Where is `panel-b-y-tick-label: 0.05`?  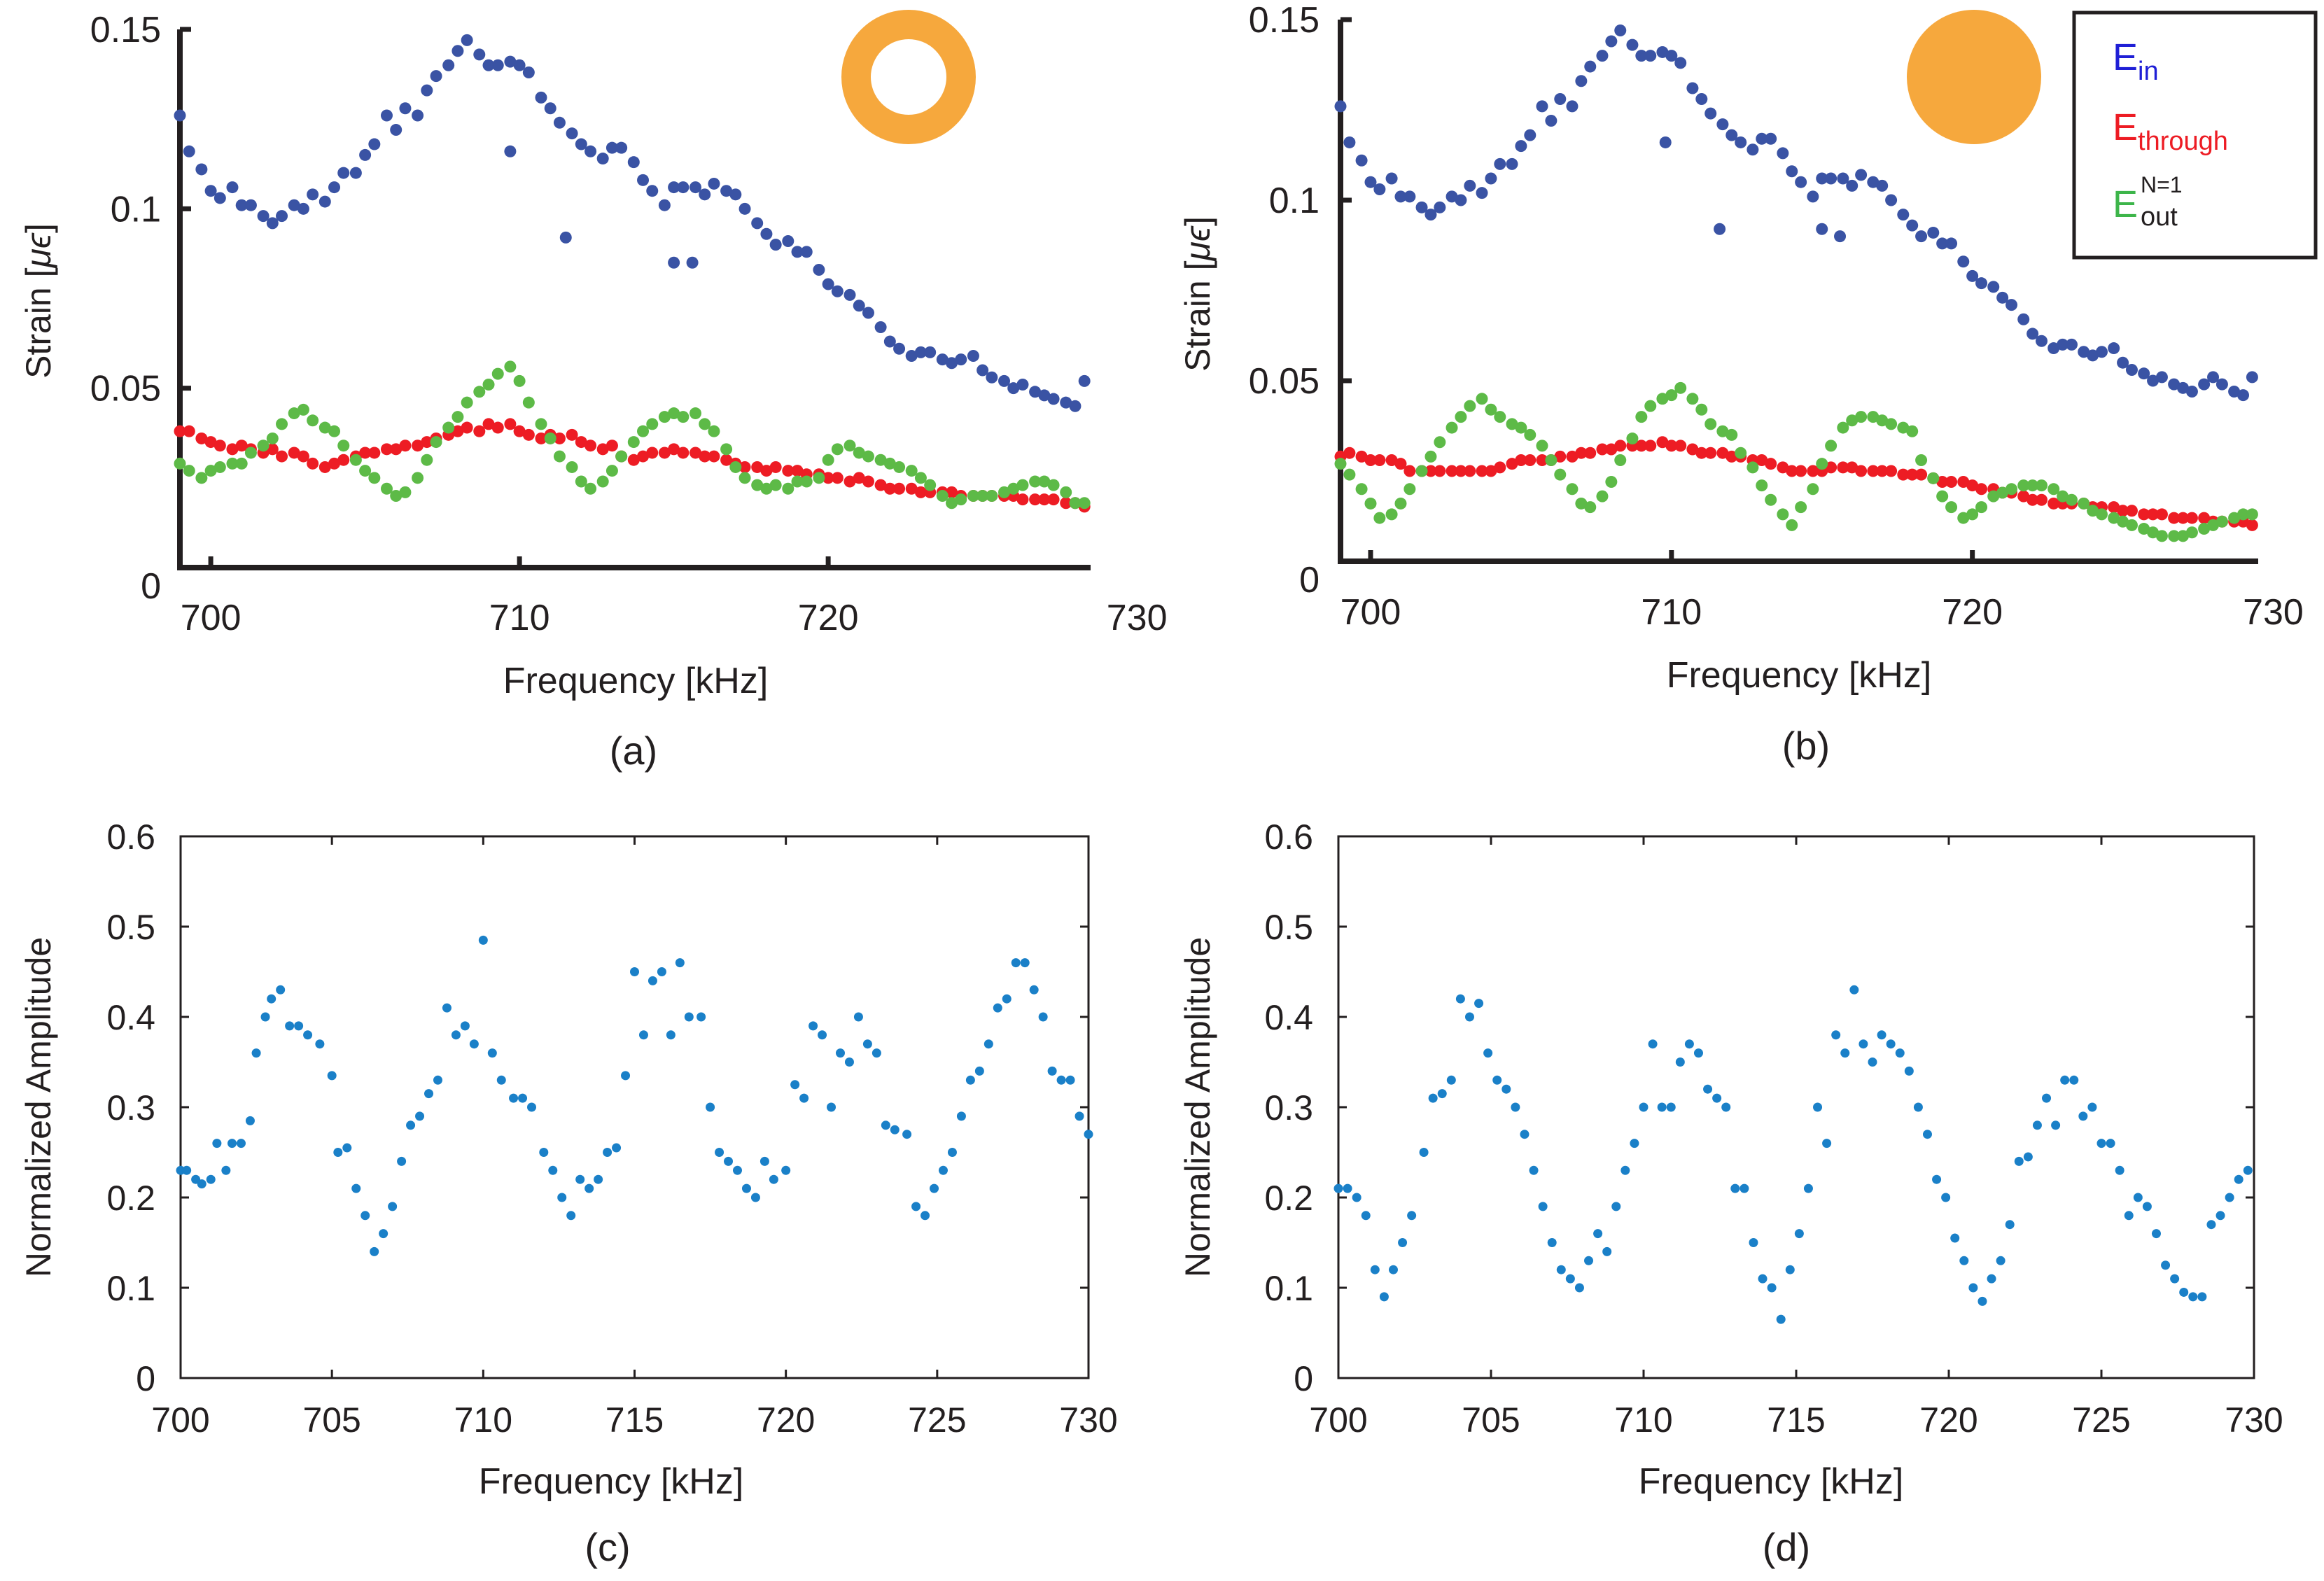 panel-b-y-tick-label: 0.05 is located at coordinates (1284, 382).